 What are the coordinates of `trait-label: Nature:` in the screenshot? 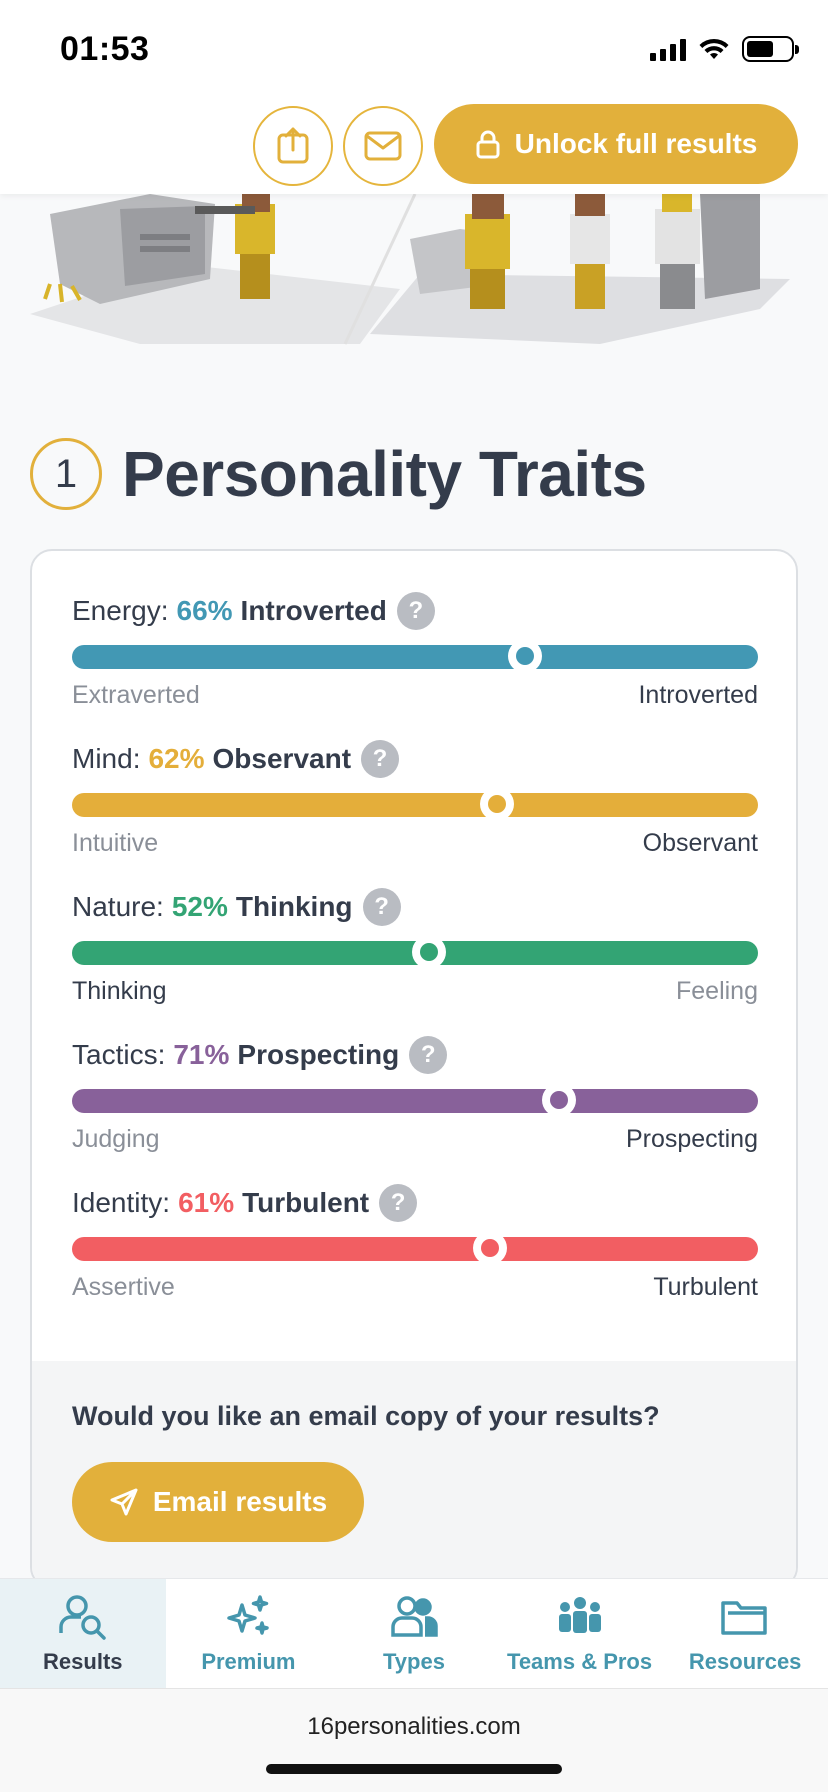 It's located at (118, 906).